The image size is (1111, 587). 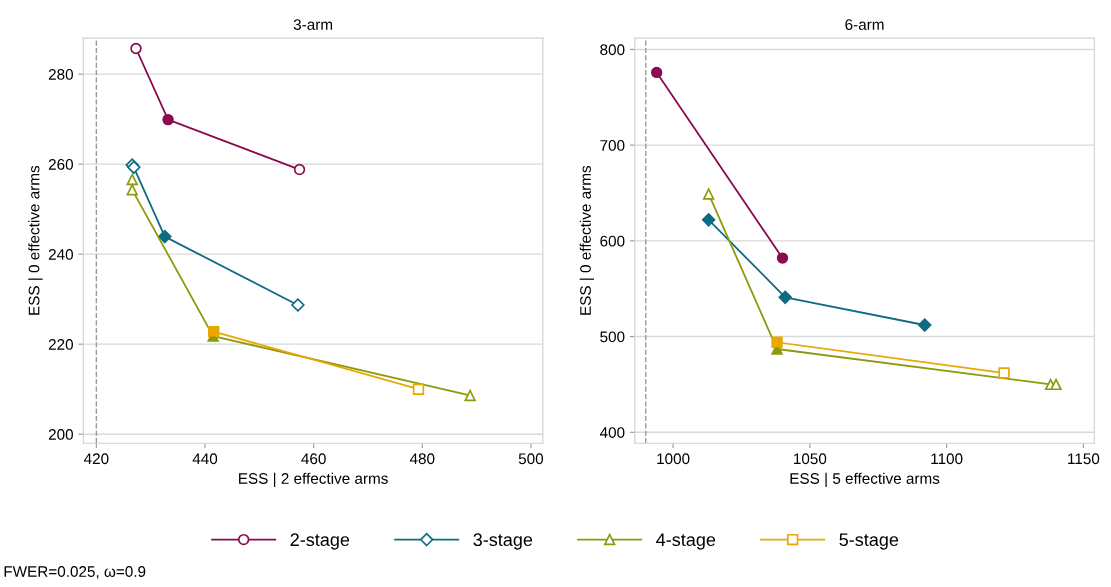 What do you see at coordinates (61, 344) in the screenshot?
I see `y-tick-label: 220` at bounding box center [61, 344].